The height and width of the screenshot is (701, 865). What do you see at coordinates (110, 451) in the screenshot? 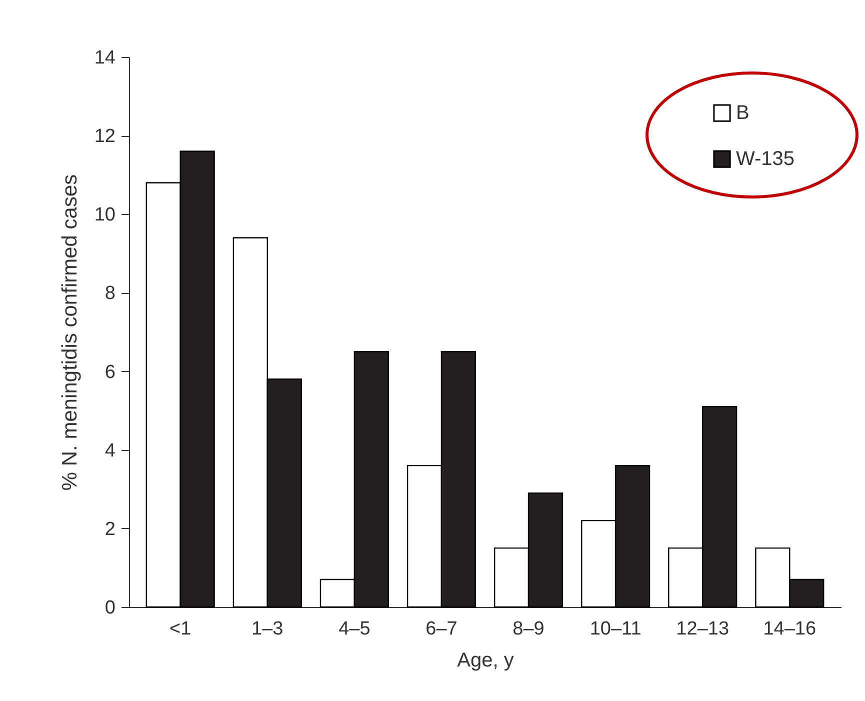
I see `y-tick-label: 4` at bounding box center [110, 451].